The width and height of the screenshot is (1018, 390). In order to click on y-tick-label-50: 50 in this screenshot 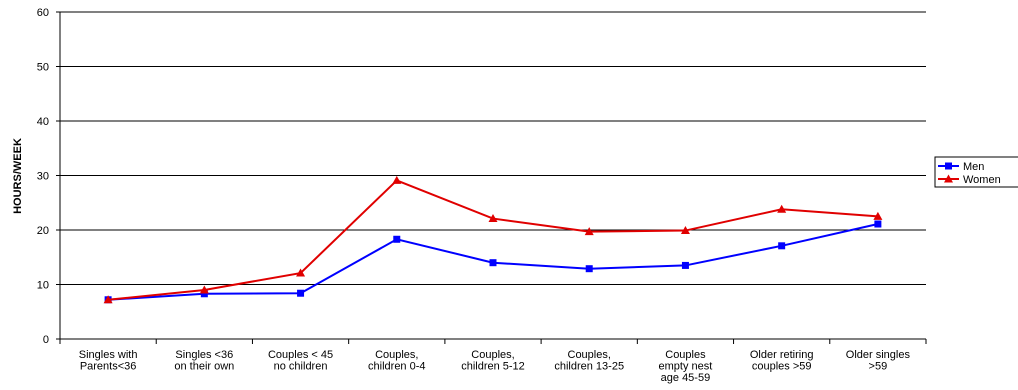, I will do `click(43, 68)`.